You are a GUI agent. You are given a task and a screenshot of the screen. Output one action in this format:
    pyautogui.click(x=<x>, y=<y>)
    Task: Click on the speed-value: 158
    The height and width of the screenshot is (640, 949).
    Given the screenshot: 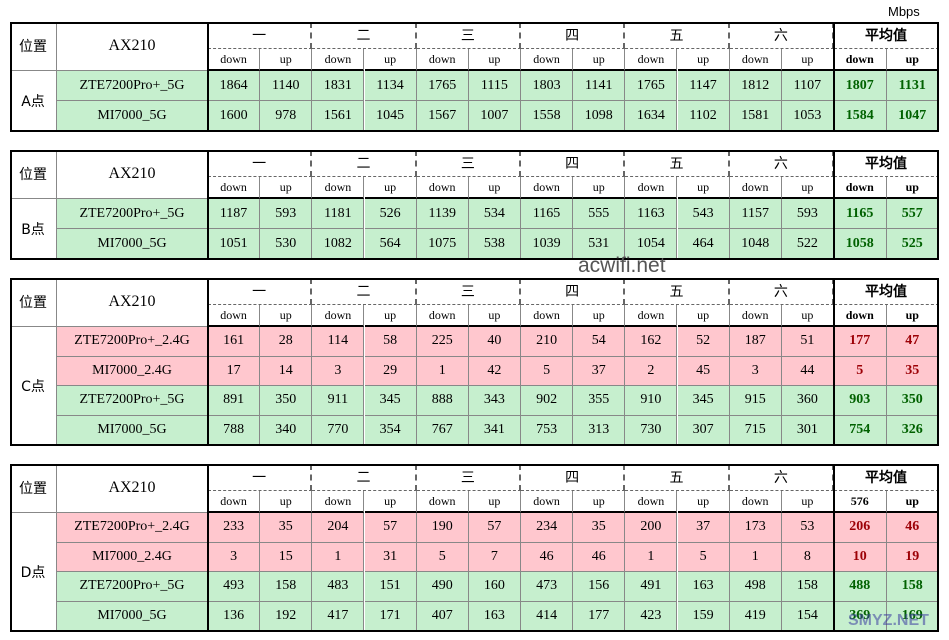 What is the action you would take?
    pyautogui.click(x=807, y=587)
    